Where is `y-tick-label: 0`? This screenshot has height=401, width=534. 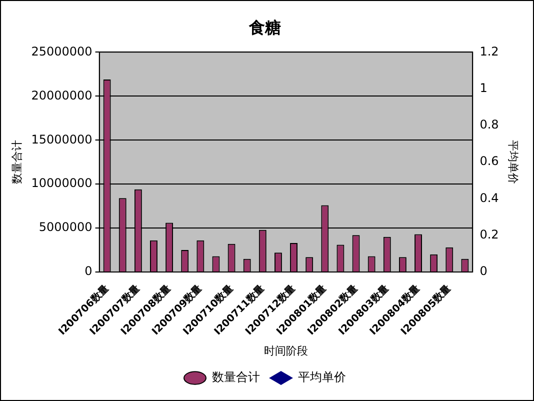
y-tick-label: 0 is located at coordinates (88, 271).